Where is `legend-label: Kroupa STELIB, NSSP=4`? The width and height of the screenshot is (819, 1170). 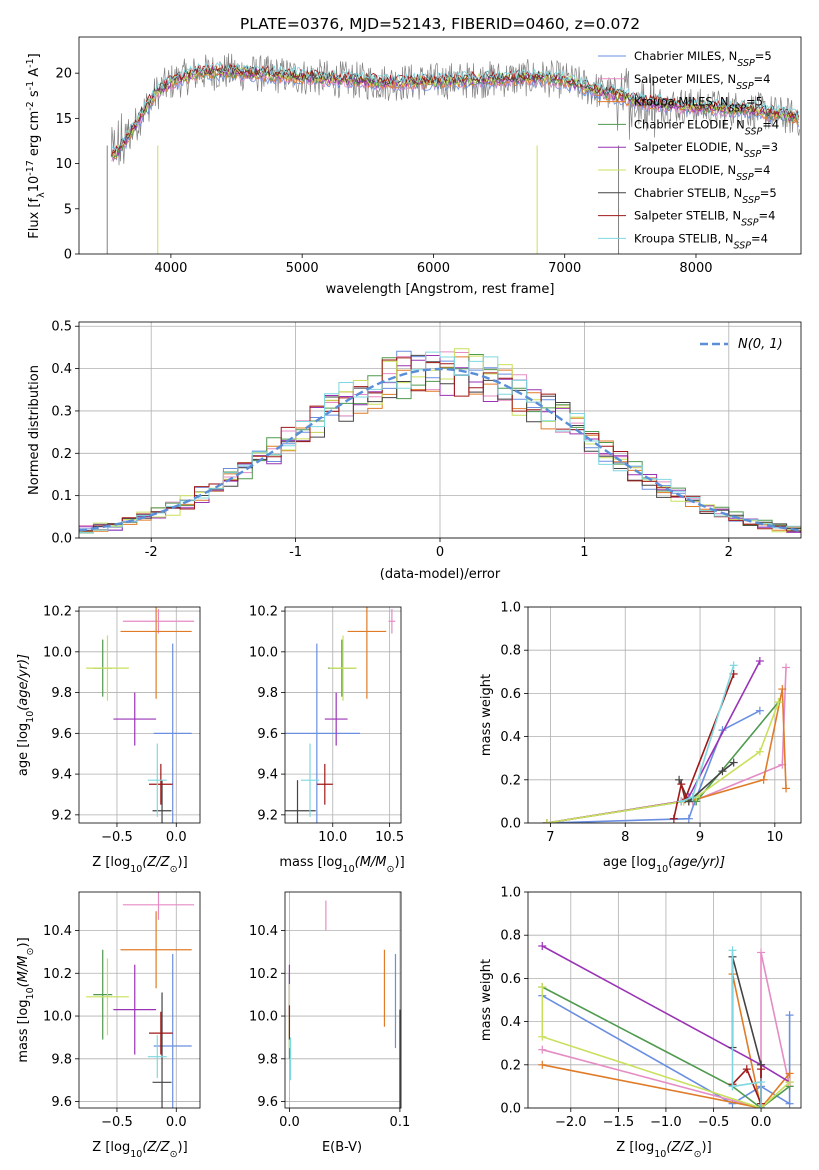
legend-label: Kroupa STELIB, NSSP=4 is located at coordinates (701, 241).